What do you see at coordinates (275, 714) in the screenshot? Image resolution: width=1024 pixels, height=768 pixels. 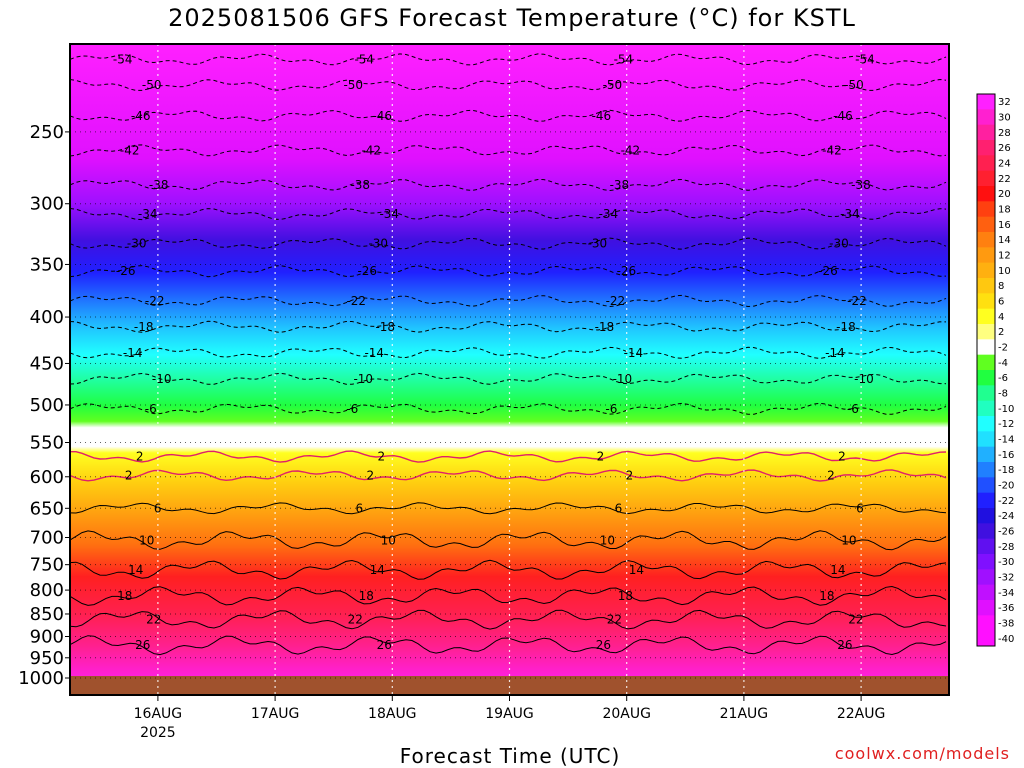 I see `x-tick-label: 17AUG` at bounding box center [275, 714].